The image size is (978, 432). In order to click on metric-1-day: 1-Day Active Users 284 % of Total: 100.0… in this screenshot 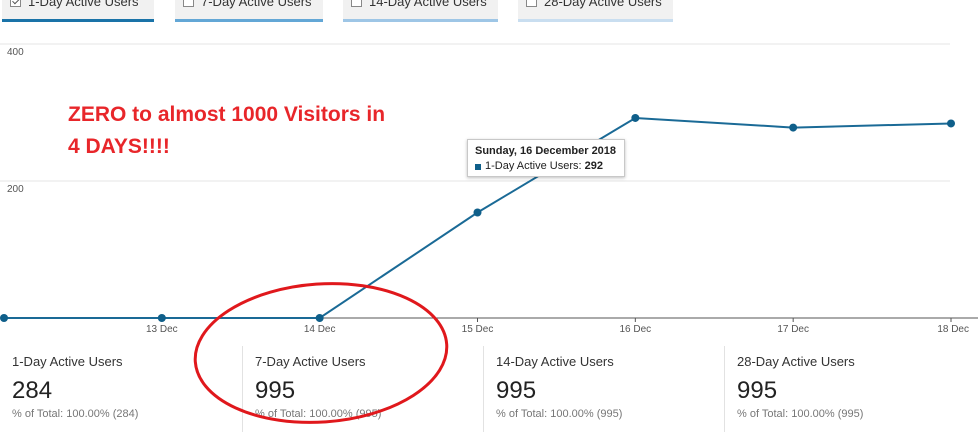, I will do `click(120, 389)`.